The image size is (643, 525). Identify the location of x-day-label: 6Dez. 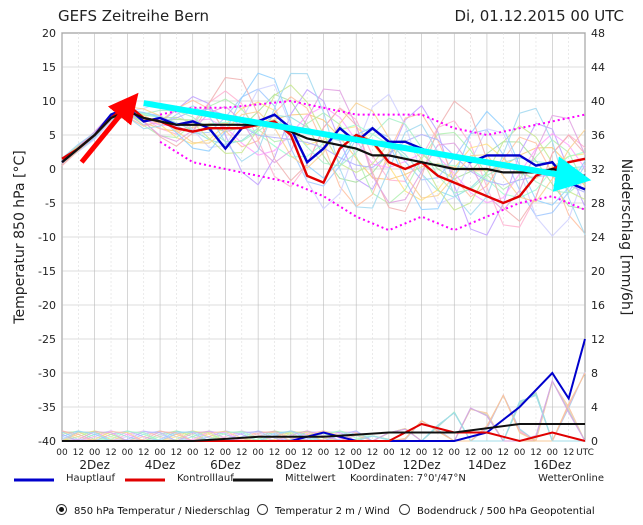
(225, 465).